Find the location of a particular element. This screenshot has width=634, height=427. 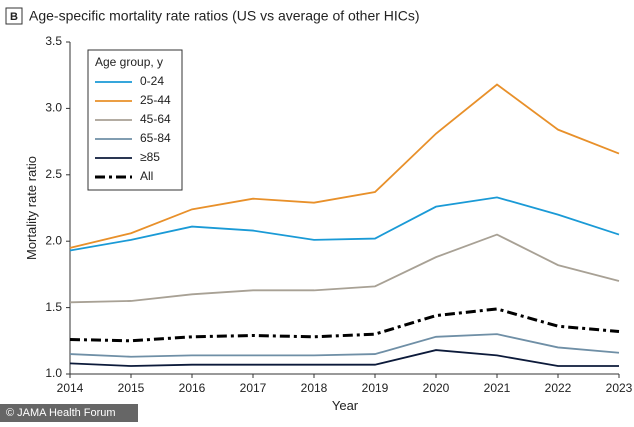

legend-label: 45-64 is located at coordinates (155, 119).